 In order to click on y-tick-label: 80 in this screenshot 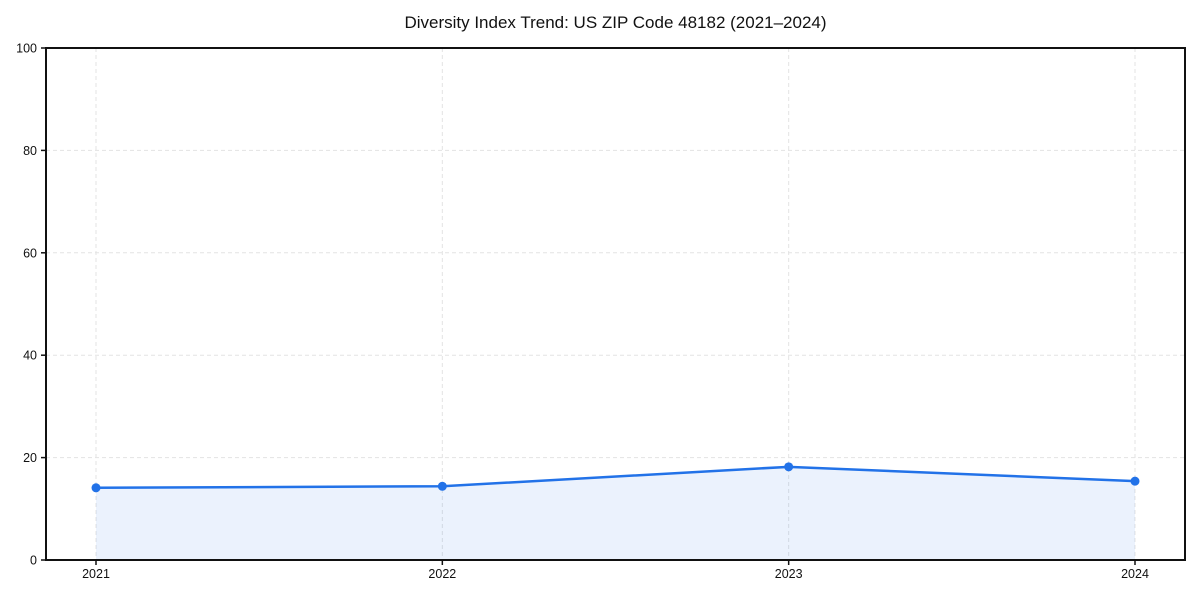, I will do `click(30, 151)`.